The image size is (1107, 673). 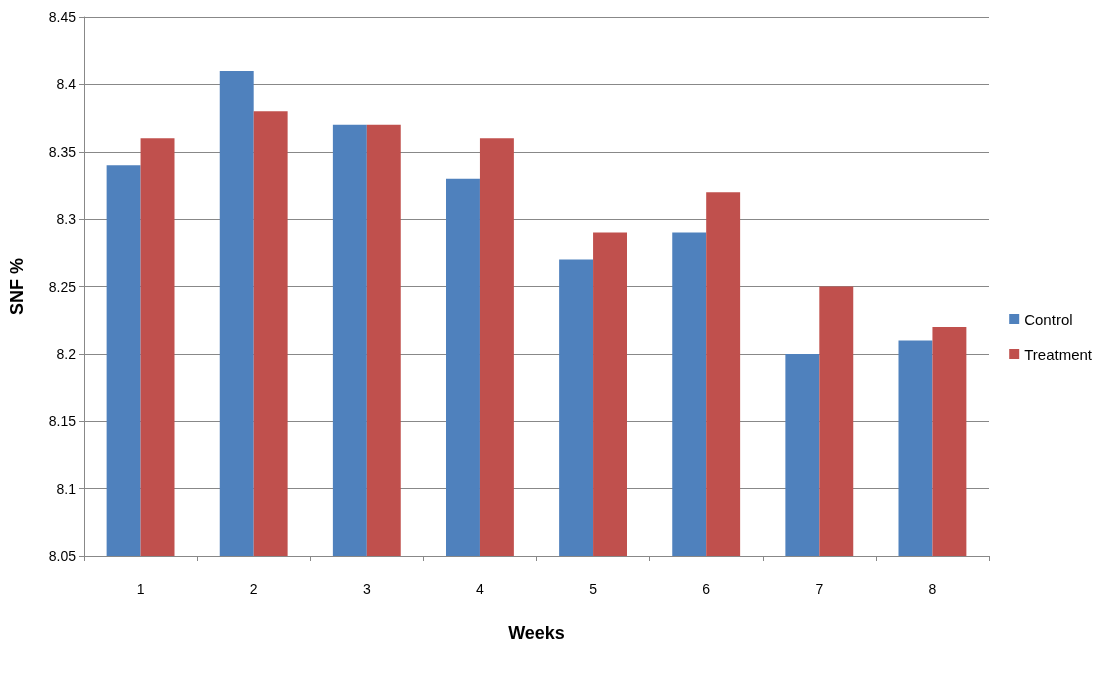 I want to click on y-tick-label: 8.45, so click(x=62, y=17).